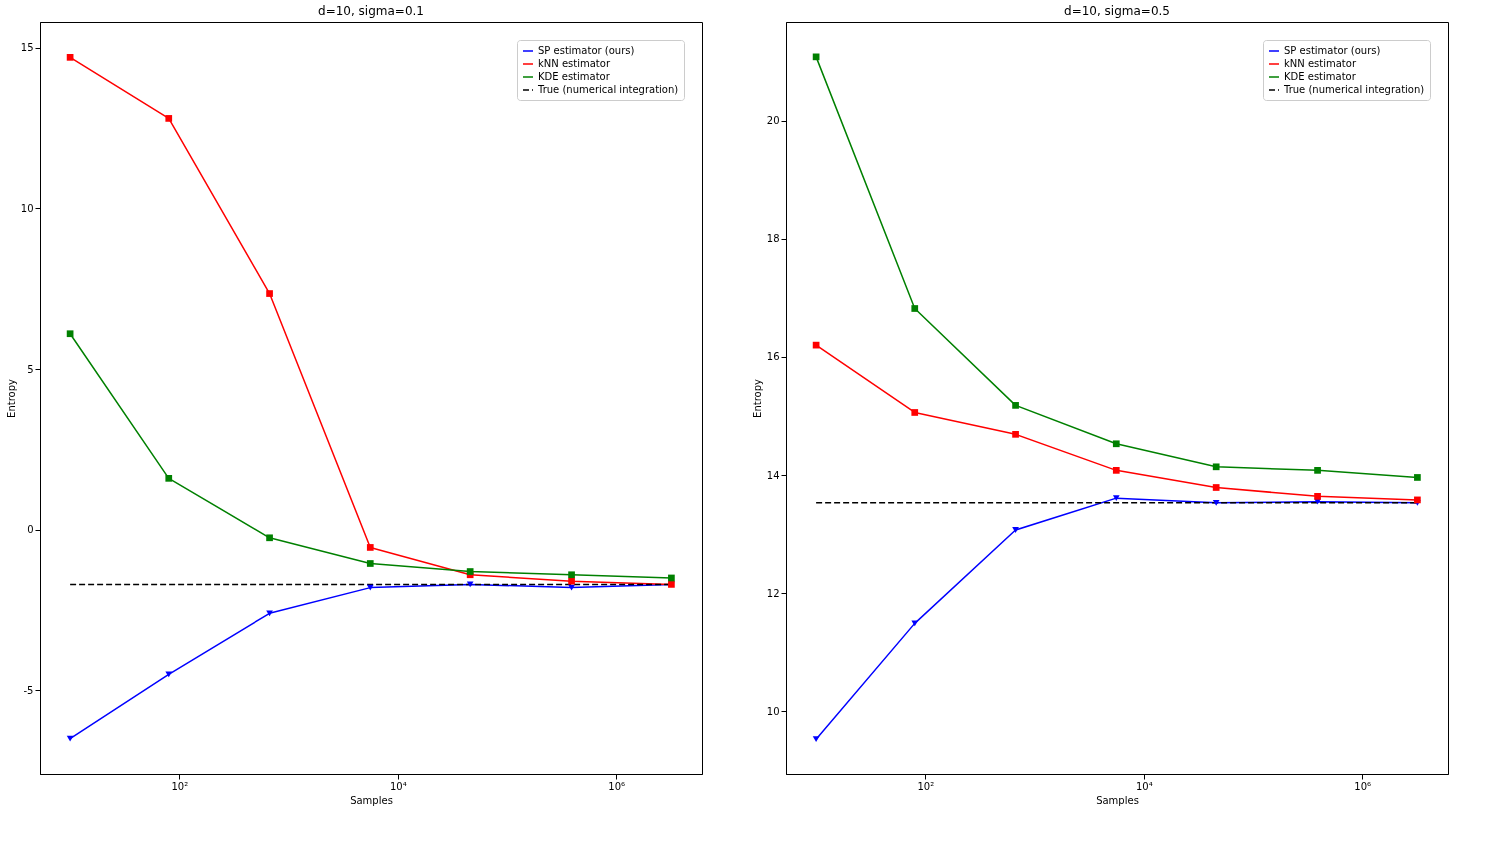  What do you see at coordinates (1117, 11) in the screenshot?
I see `chart-title: d=10, sigma=0.5` at bounding box center [1117, 11].